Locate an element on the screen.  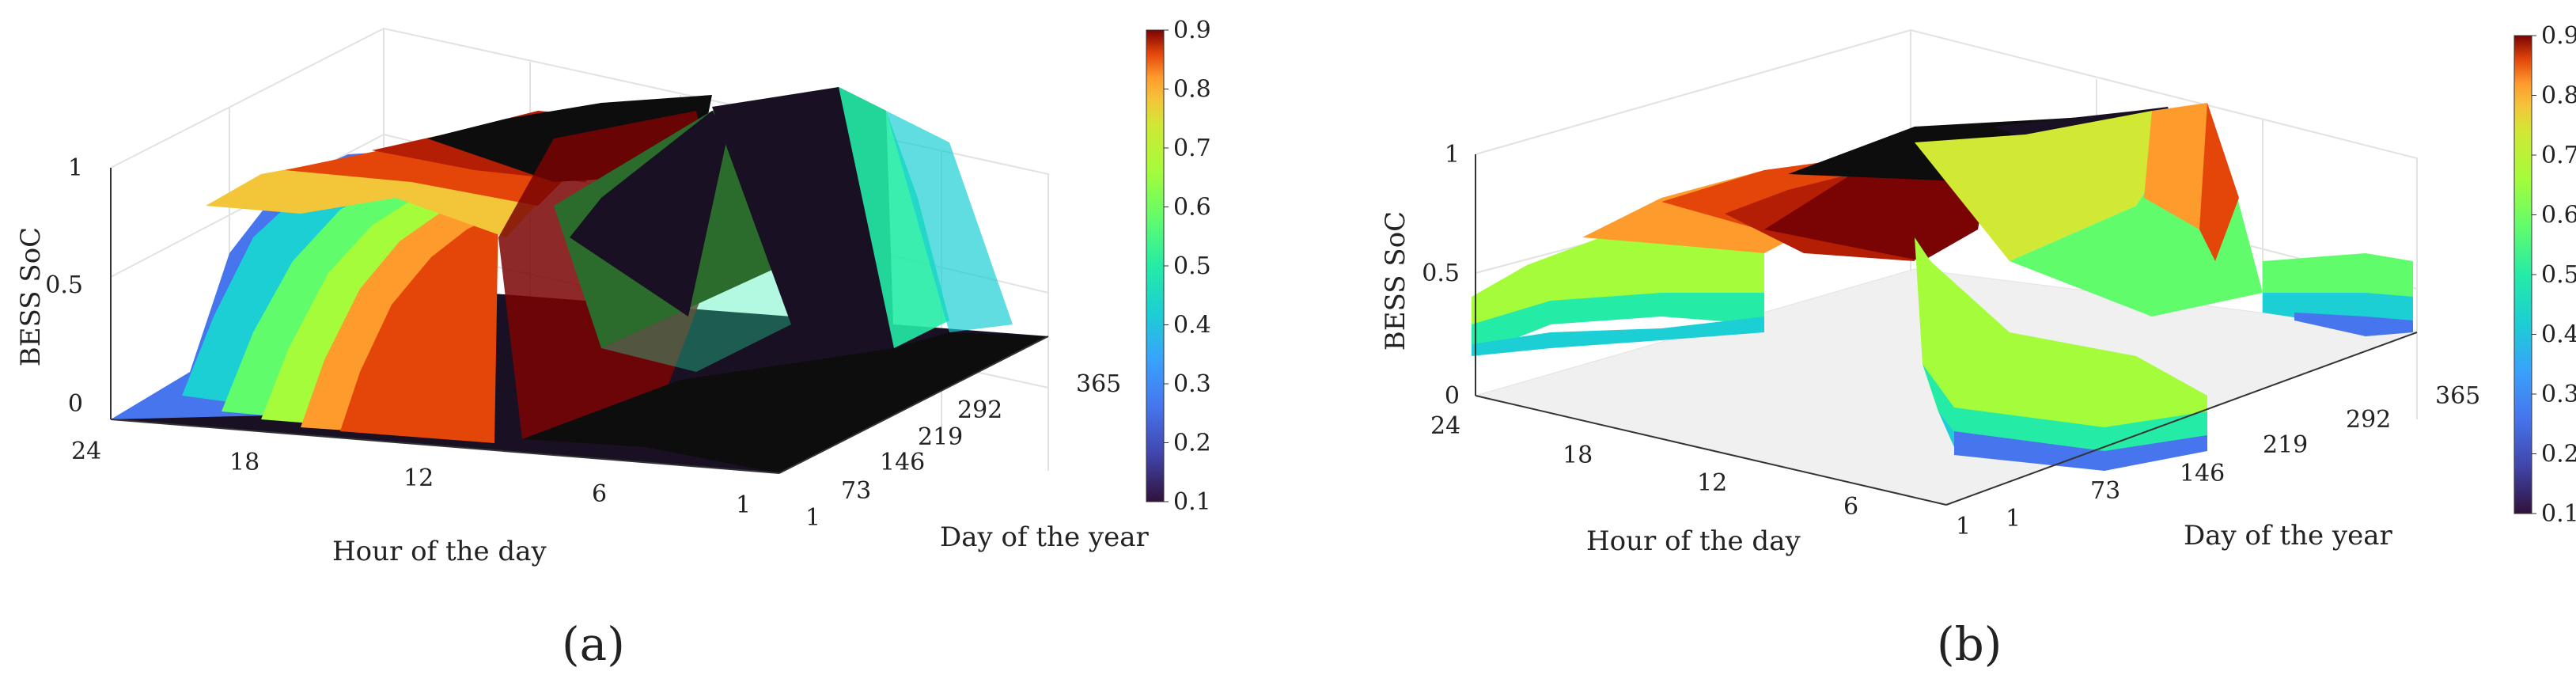
a-xtick: 6 is located at coordinates (599, 494).